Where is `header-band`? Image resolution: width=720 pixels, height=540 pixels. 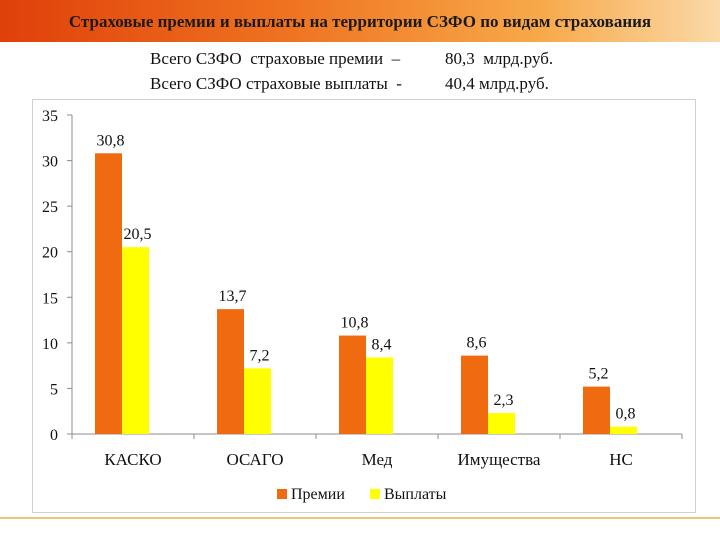
header-band is located at coordinates (360, 21).